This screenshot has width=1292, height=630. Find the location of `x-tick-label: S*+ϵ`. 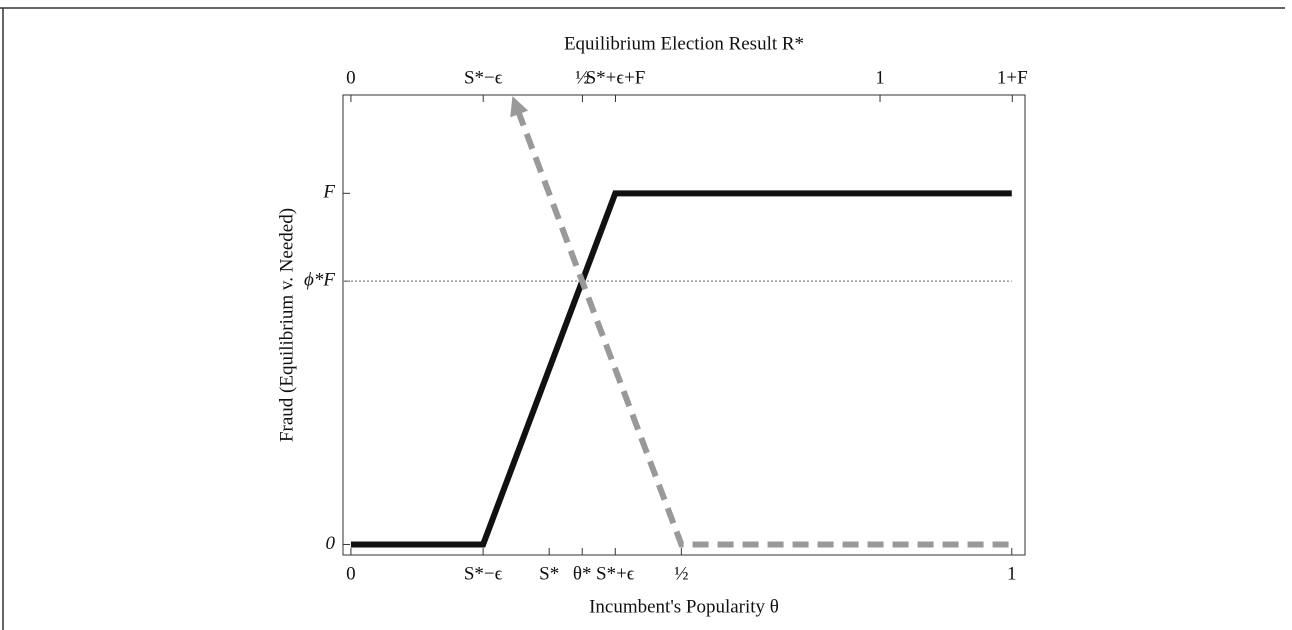

x-tick-label: S*+ϵ is located at coordinates (615, 573).